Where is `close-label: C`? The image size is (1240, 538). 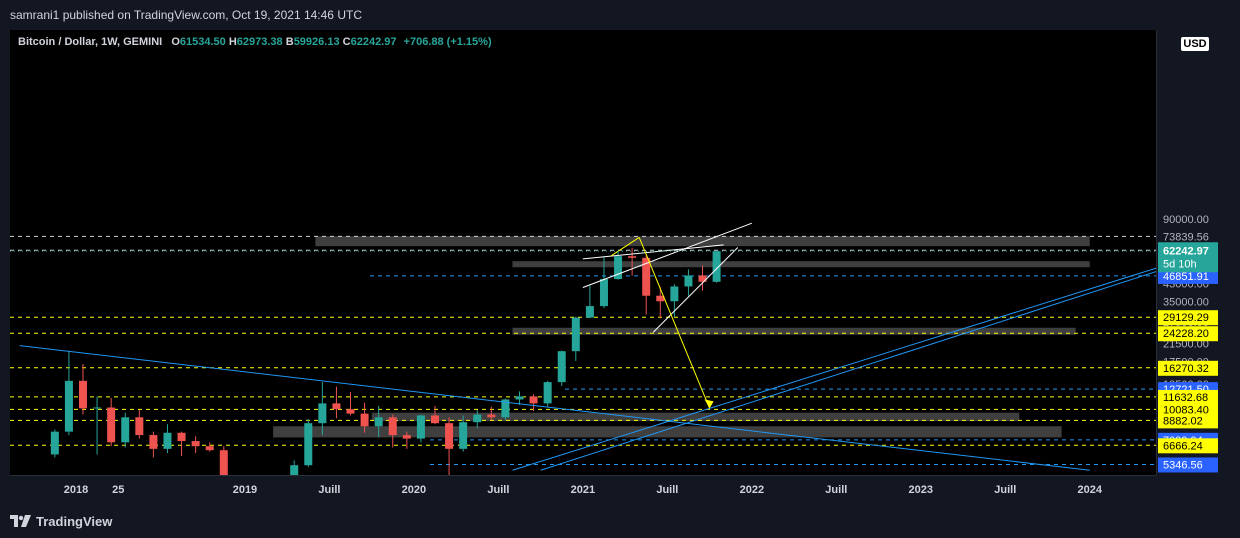
close-label: C is located at coordinates (346, 42).